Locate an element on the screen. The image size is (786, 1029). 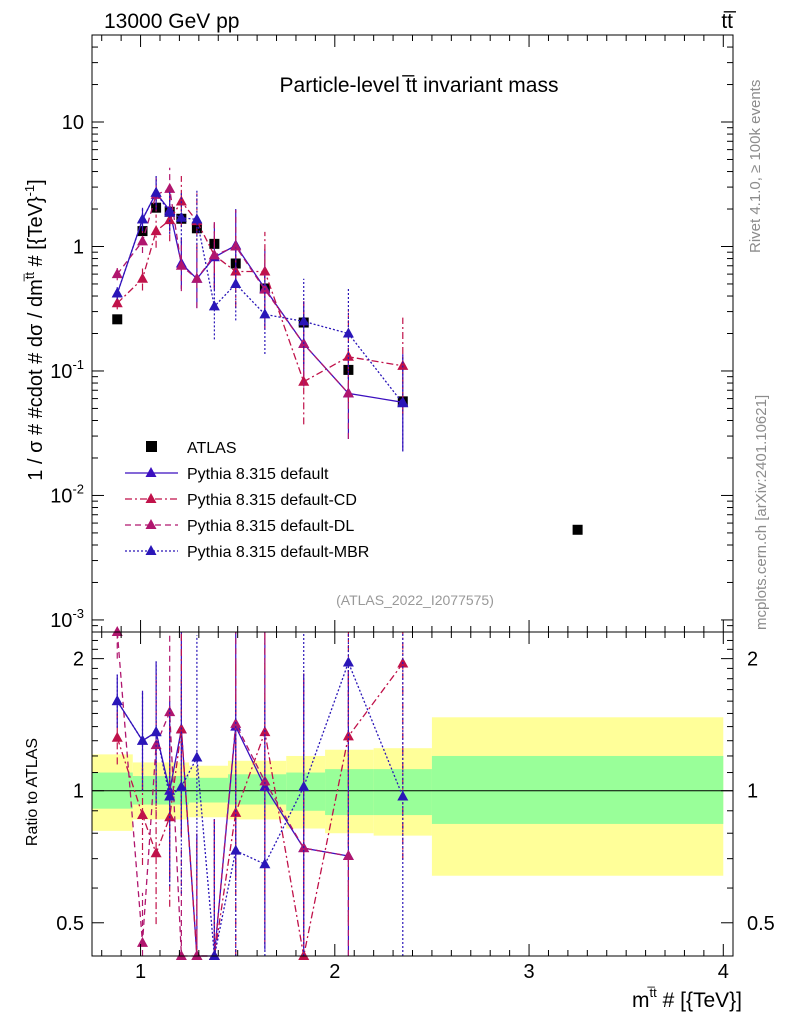
legend-entry: Pythia 8.315 default-MBR is located at coordinates (247, 552).